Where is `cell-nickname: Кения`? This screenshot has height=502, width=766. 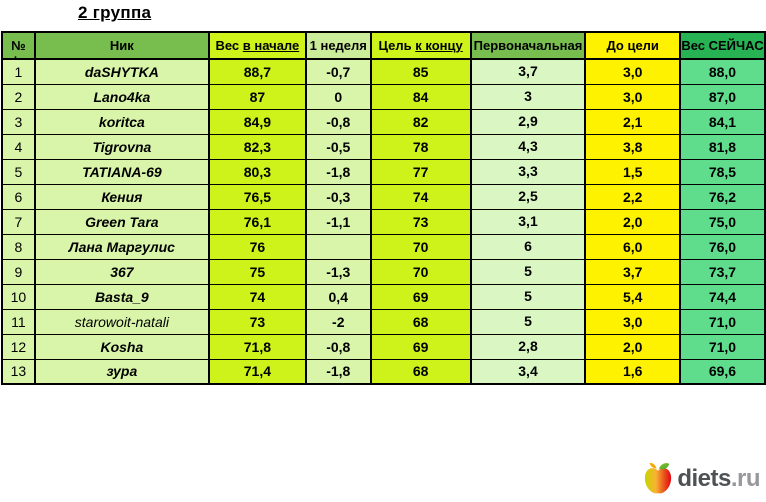 cell-nickname: Кения is located at coordinates (121, 196).